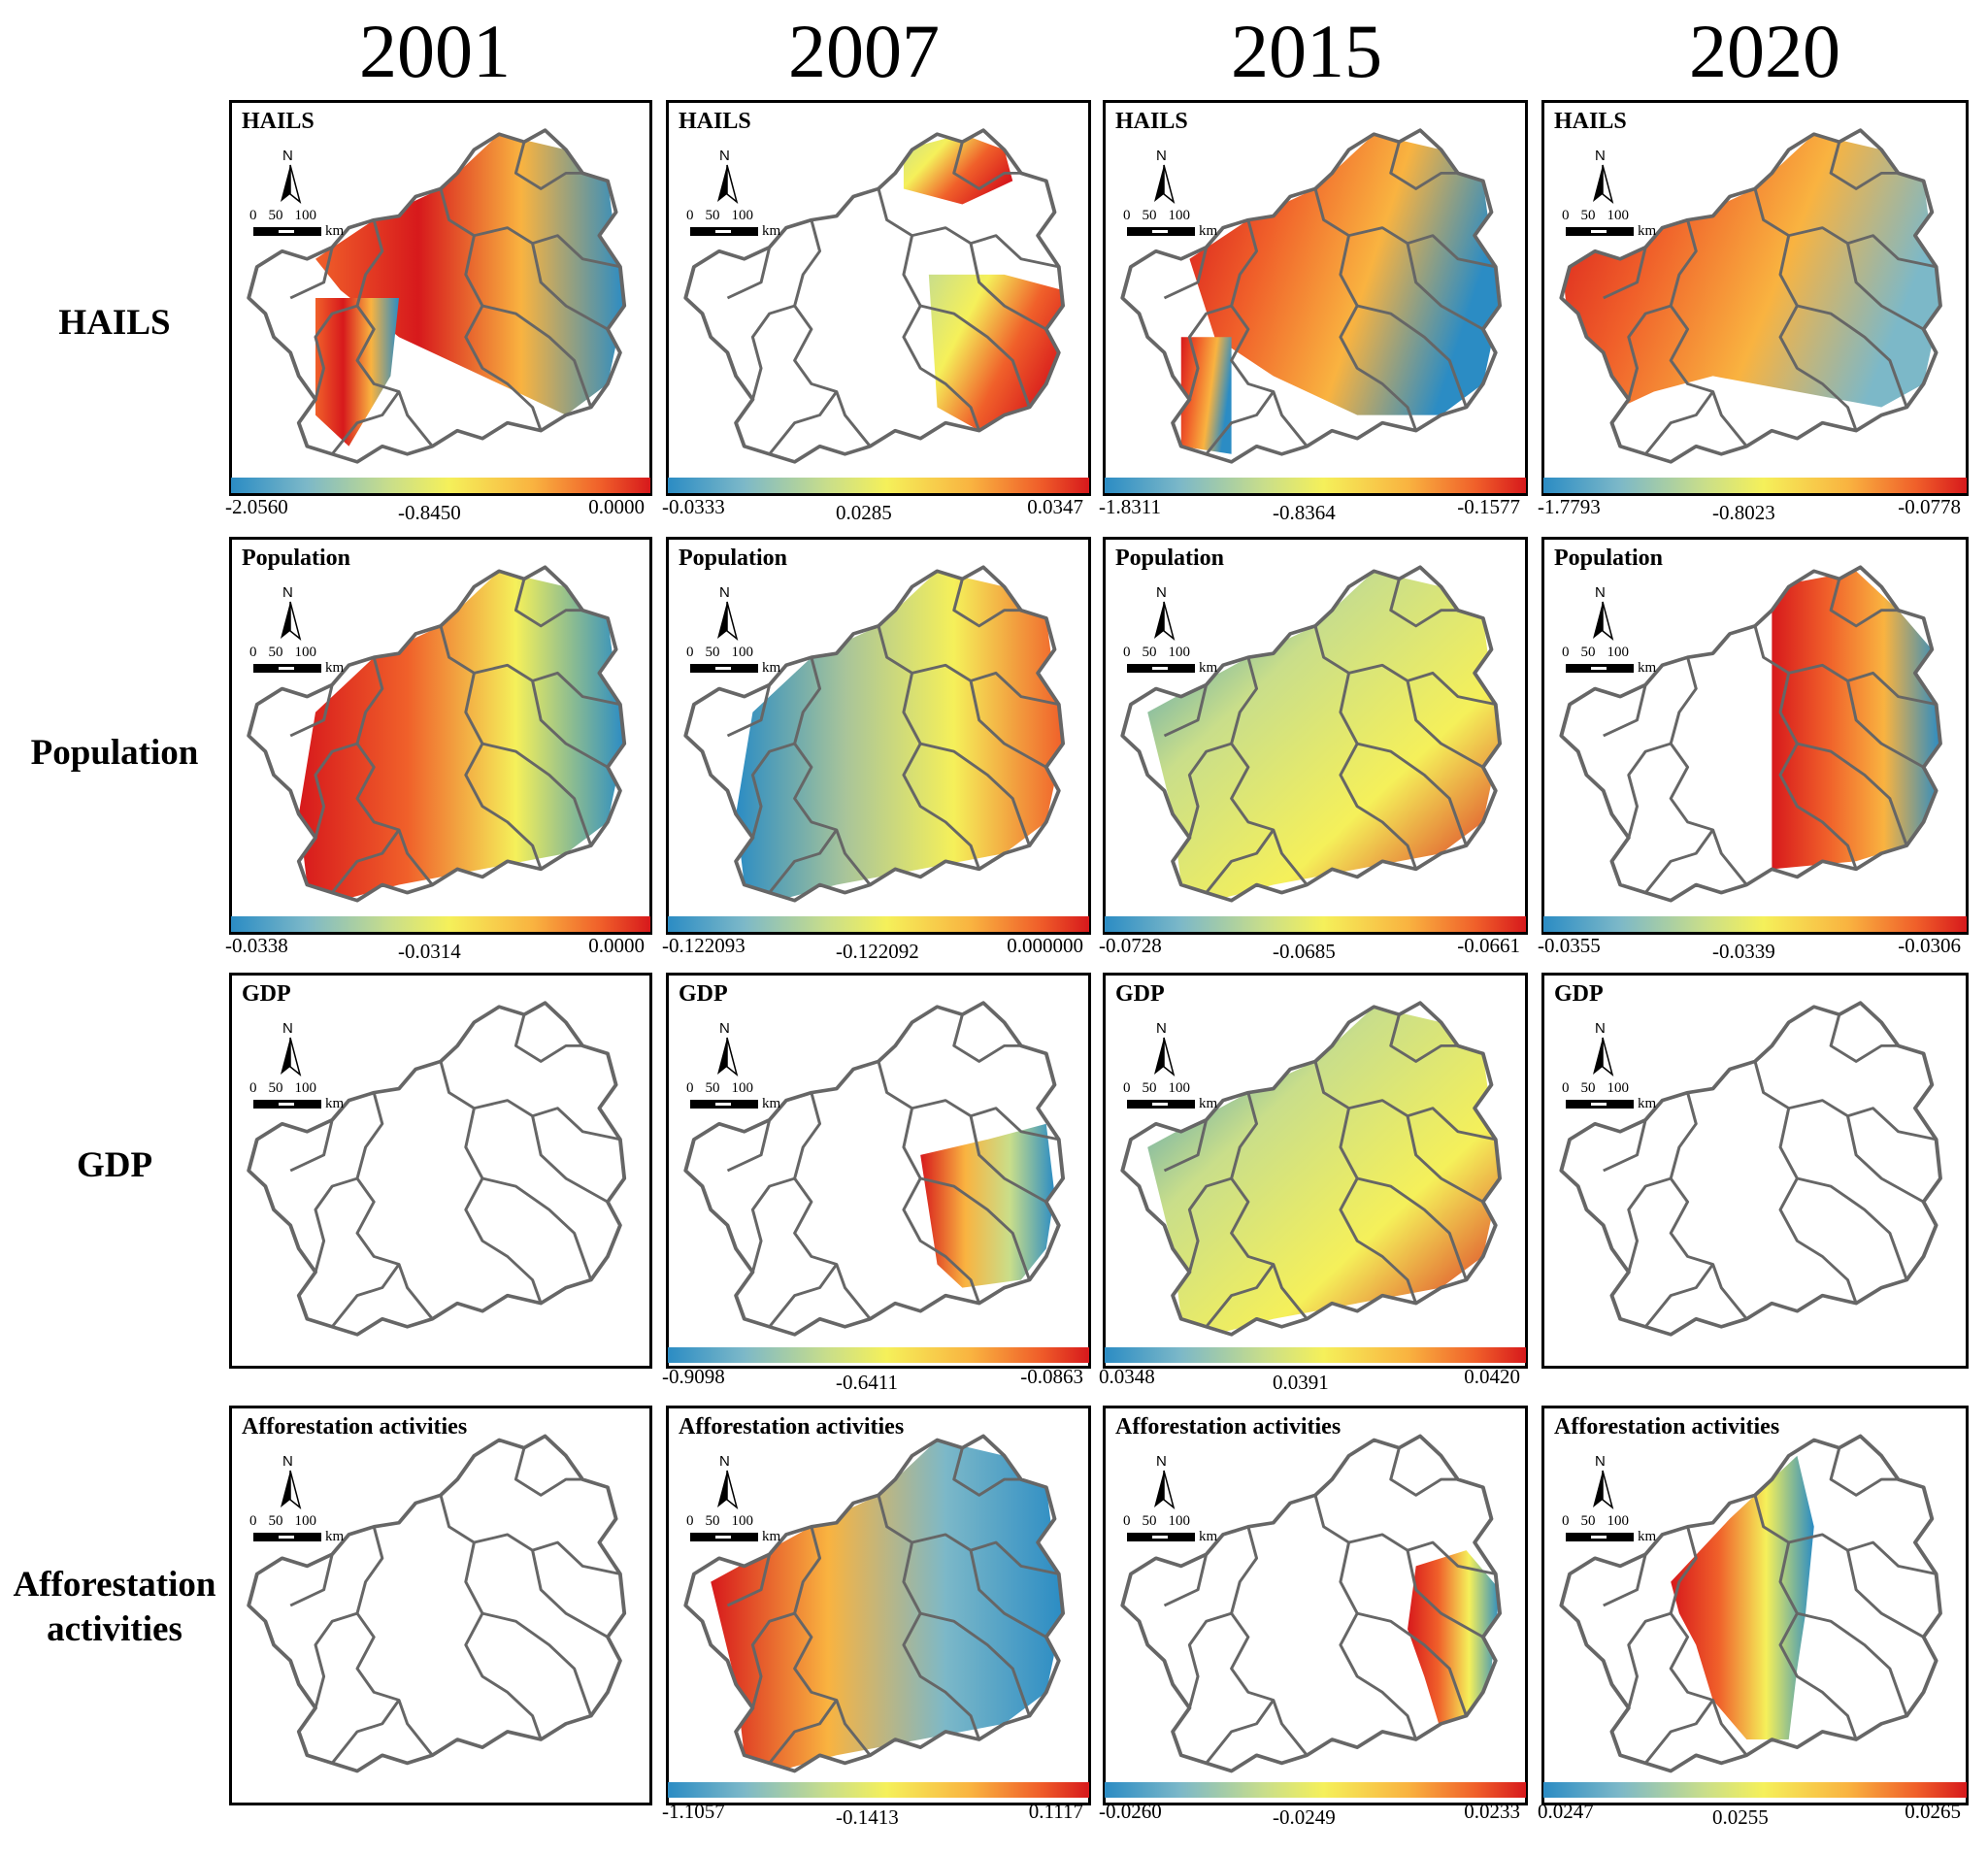 The height and width of the screenshot is (1854, 1988). What do you see at coordinates (1569, 506) in the screenshot?
I see `legend-value: -1.7793` at bounding box center [1569, 506].